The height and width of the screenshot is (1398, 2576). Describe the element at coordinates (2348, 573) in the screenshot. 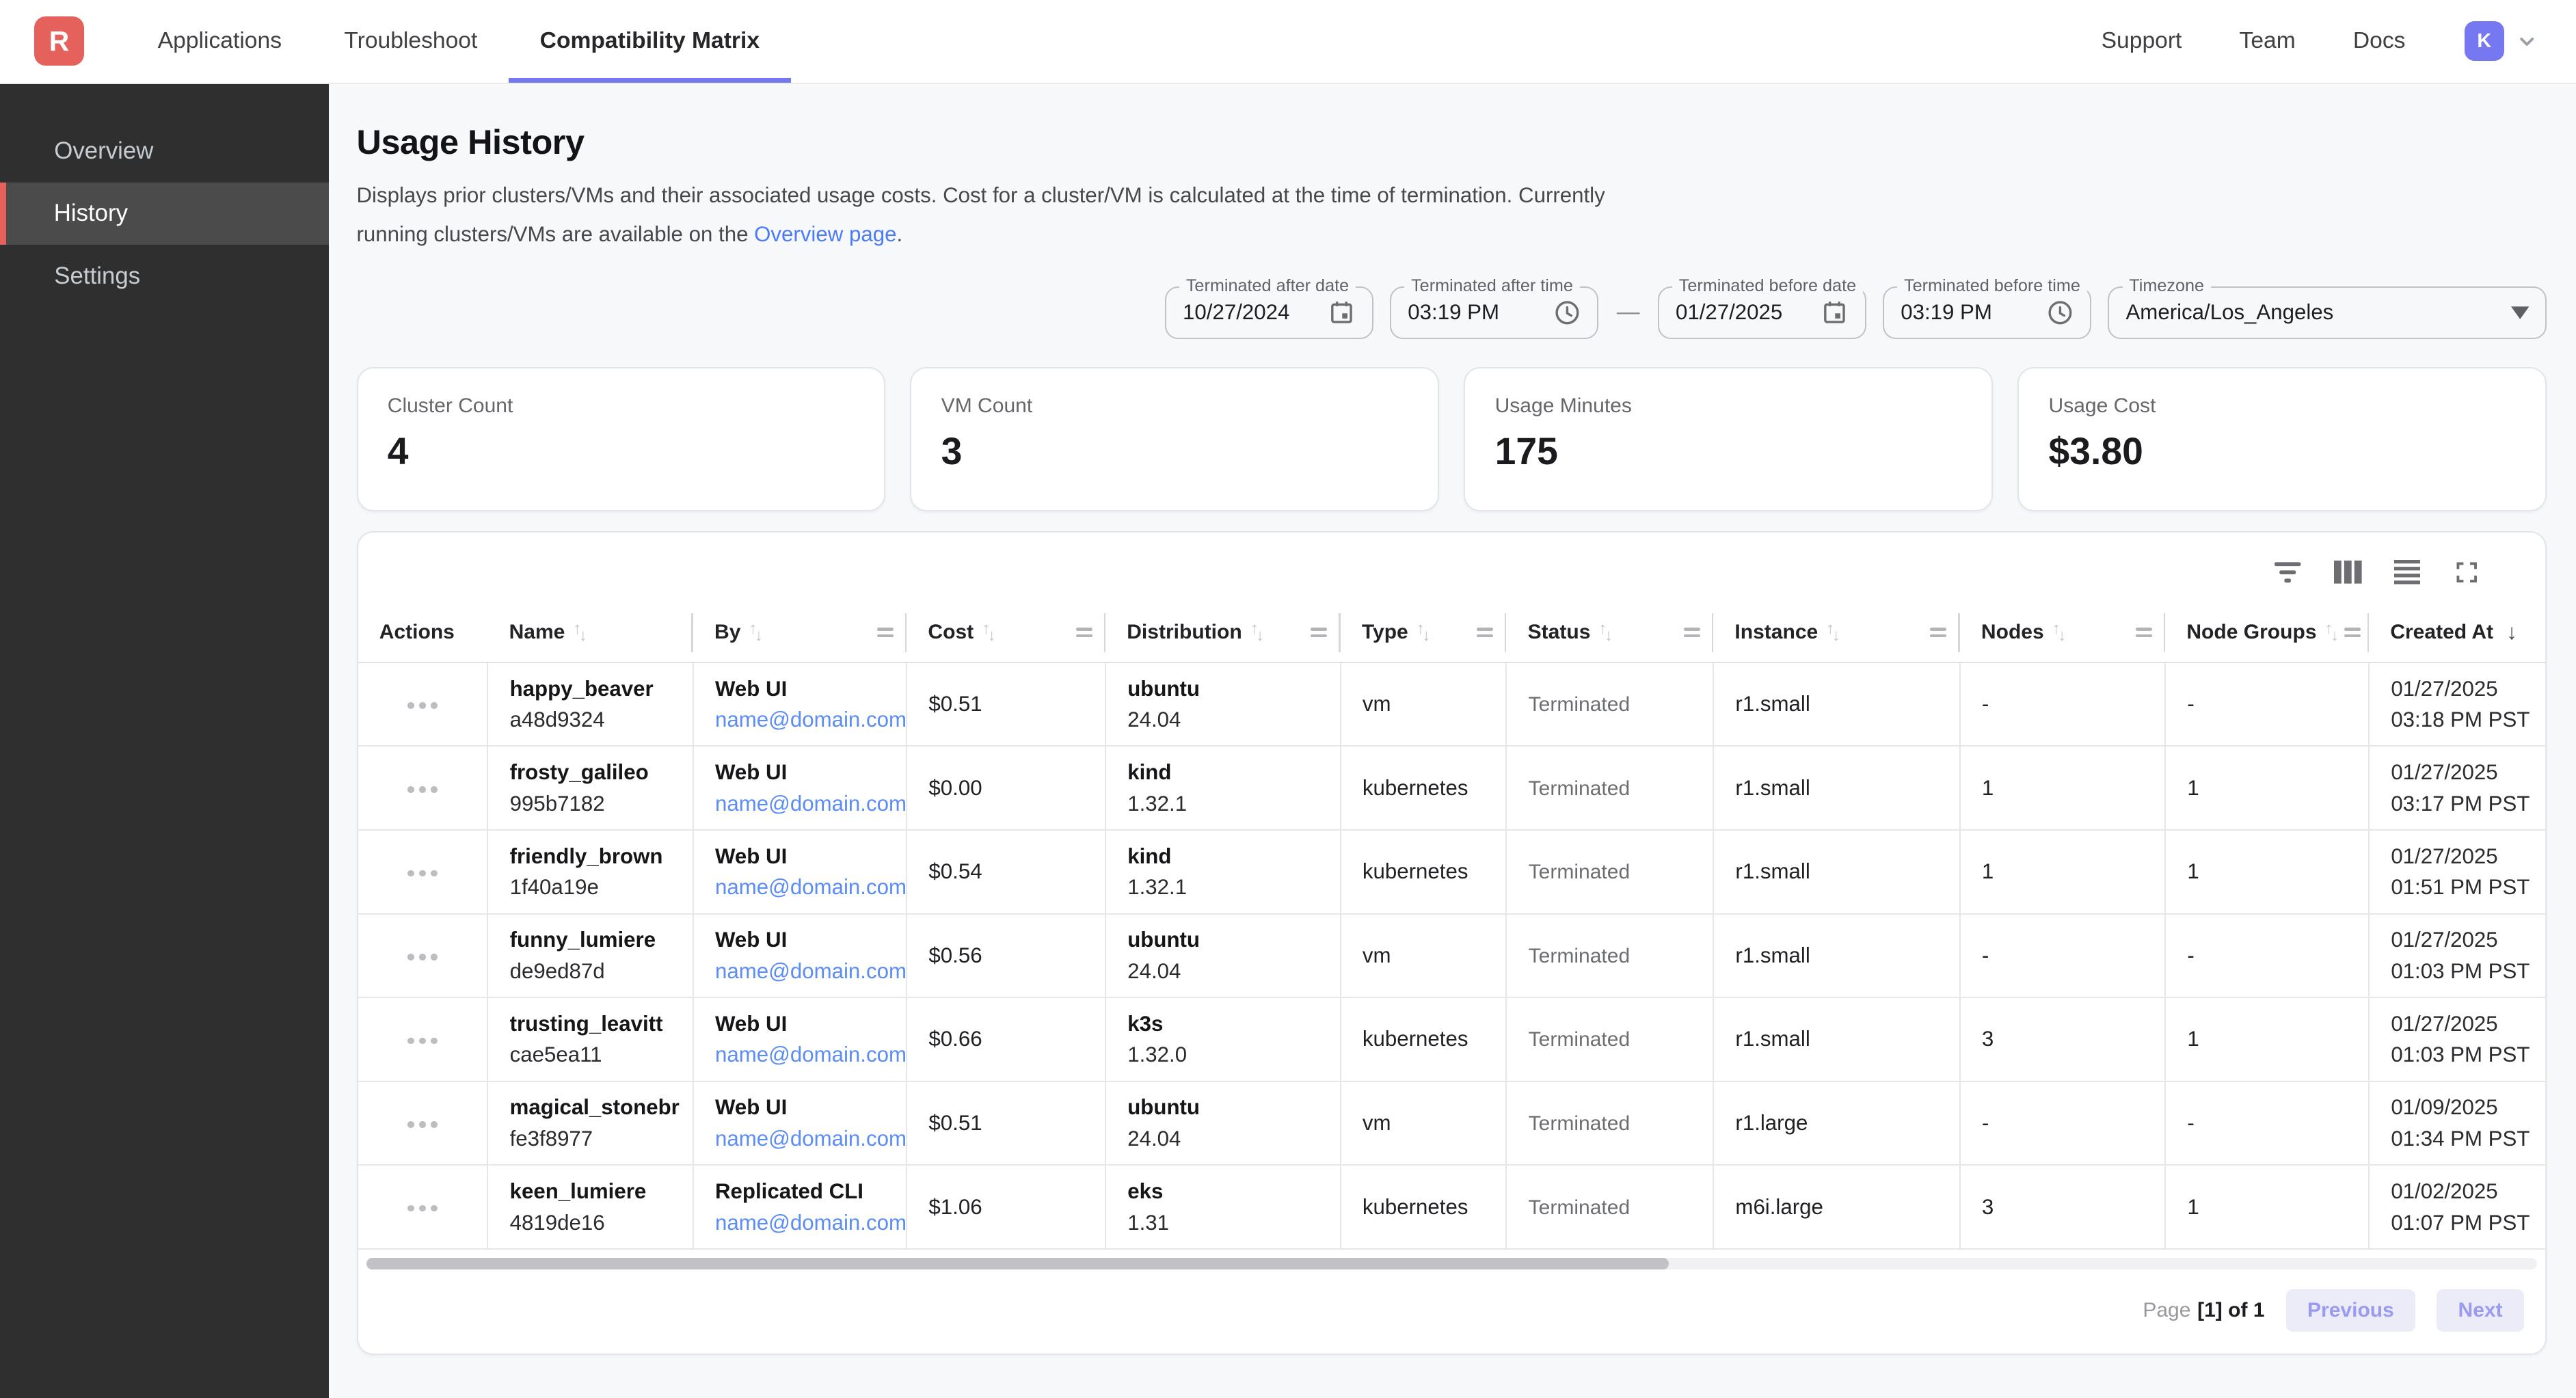

I see `columns-icon` at that location.